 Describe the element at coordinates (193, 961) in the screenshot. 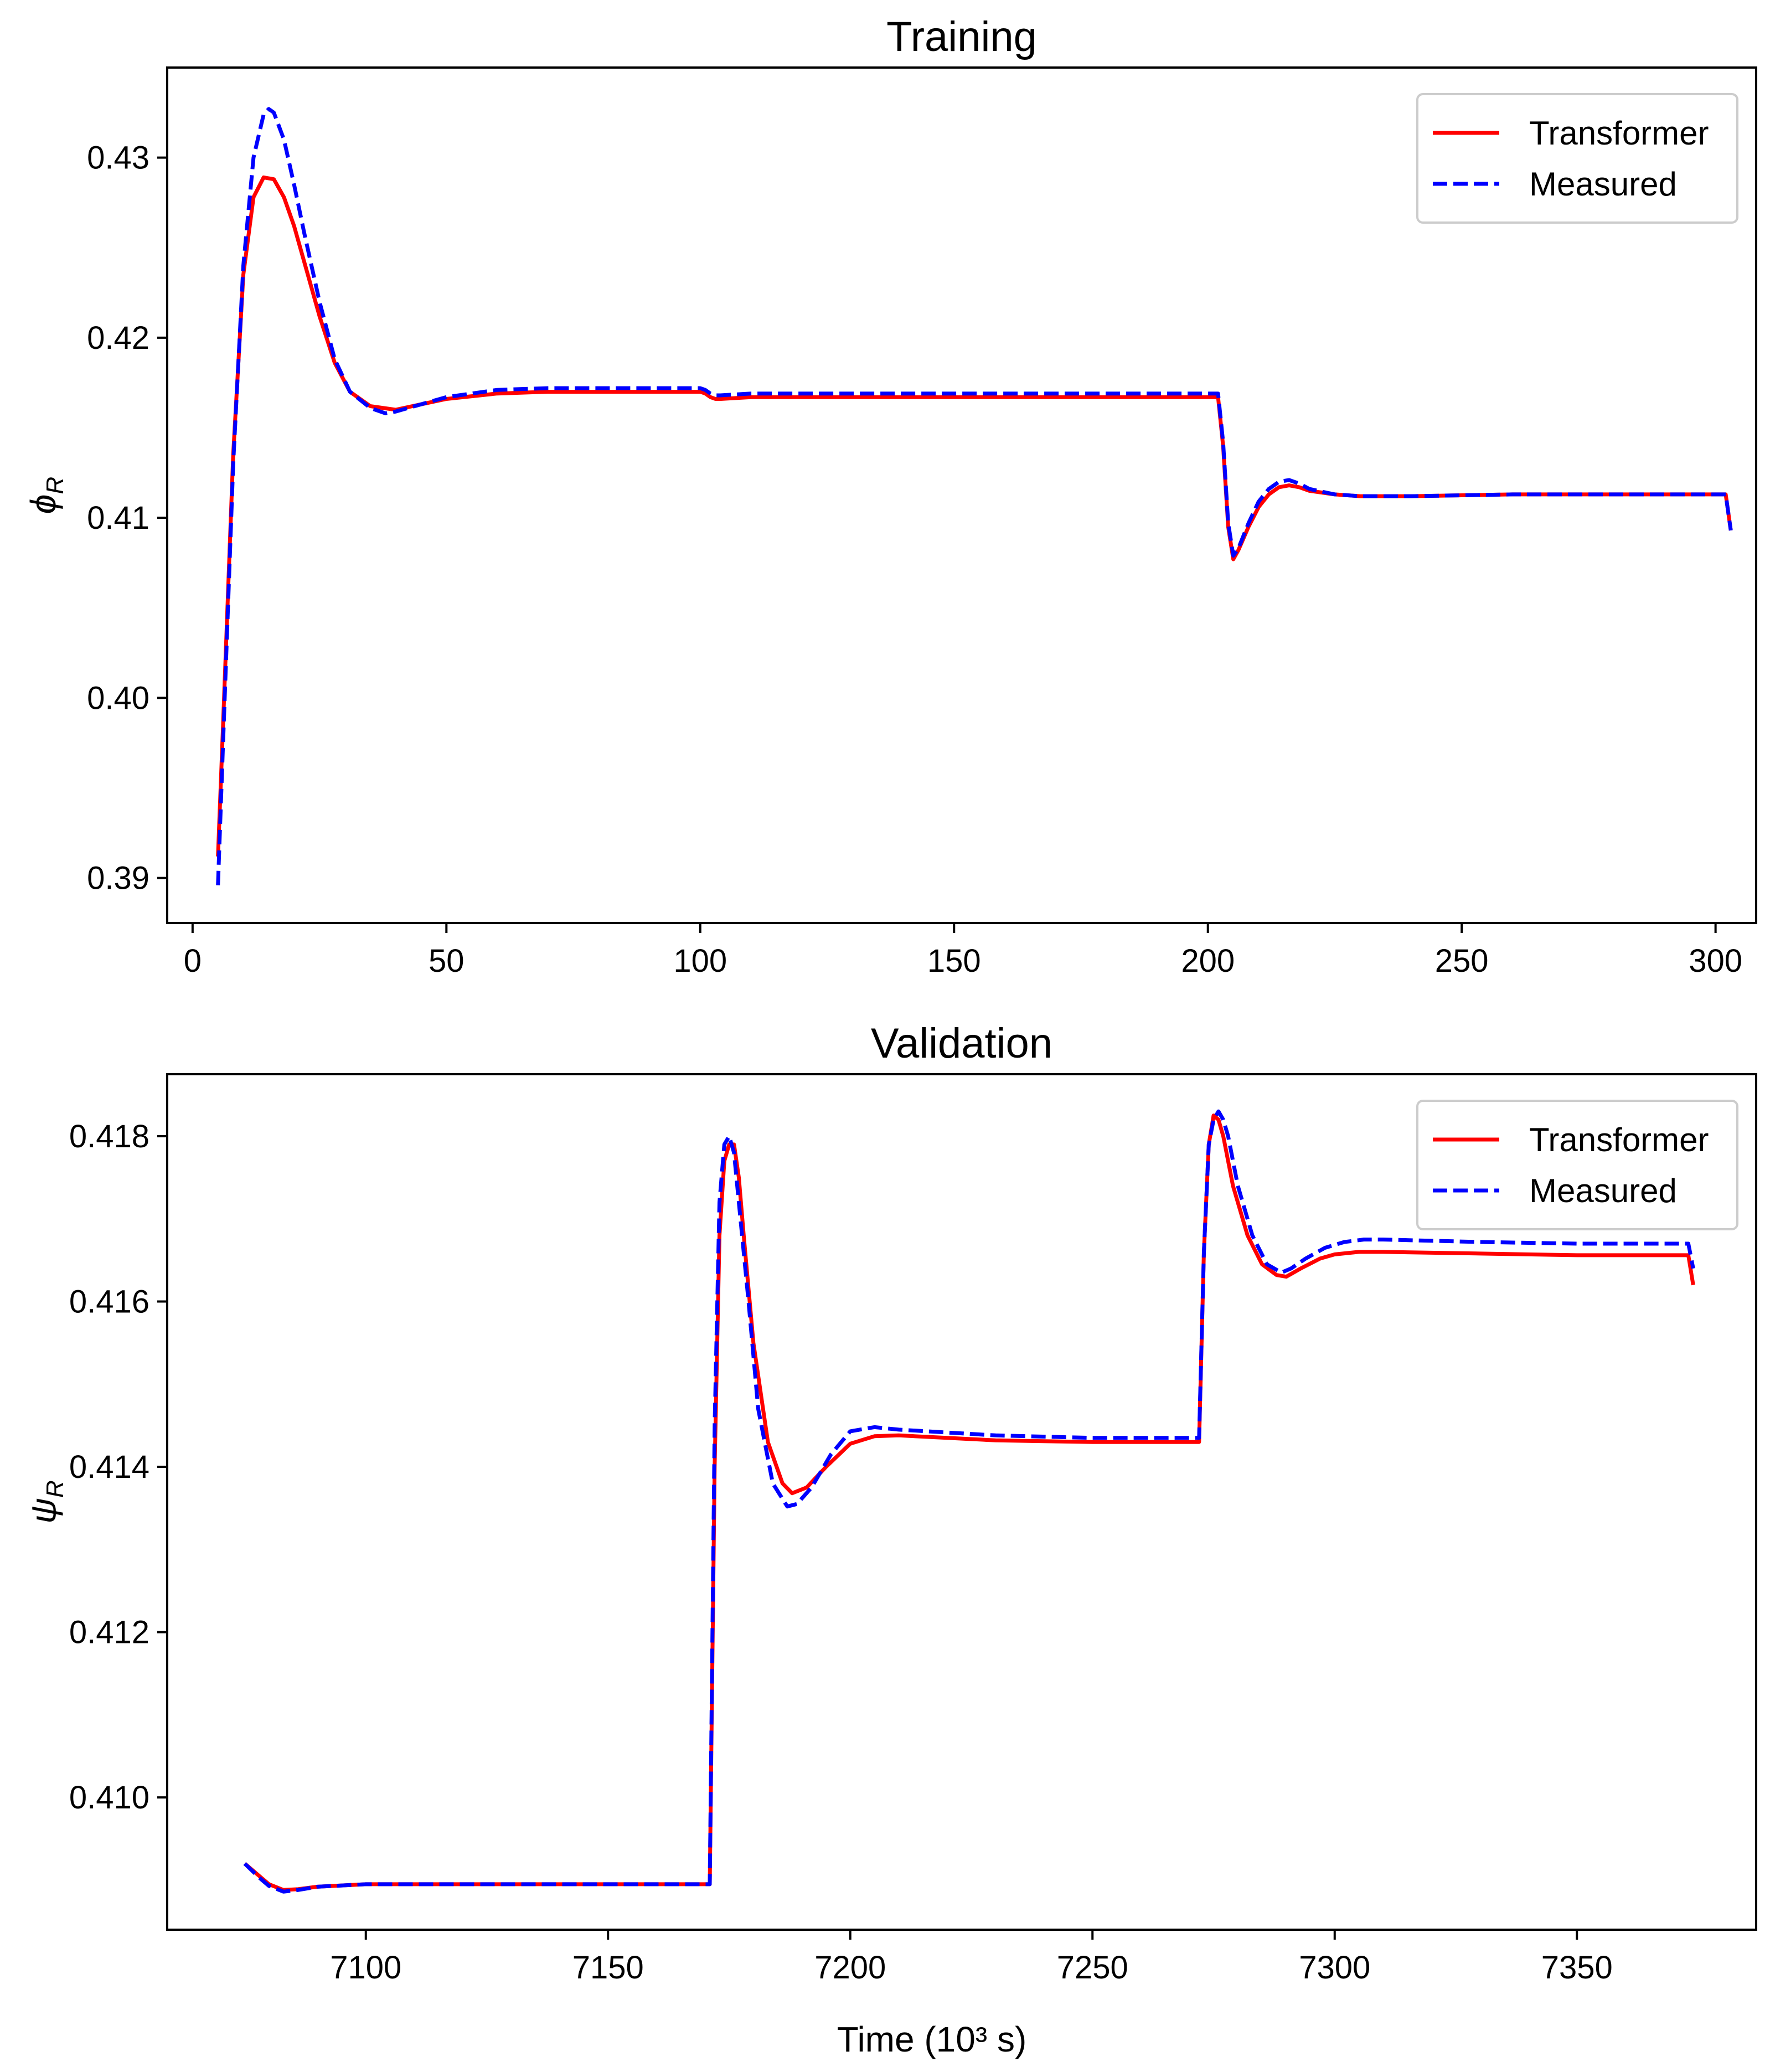

I see `chart-1-x-tick-label: 0` at that location.